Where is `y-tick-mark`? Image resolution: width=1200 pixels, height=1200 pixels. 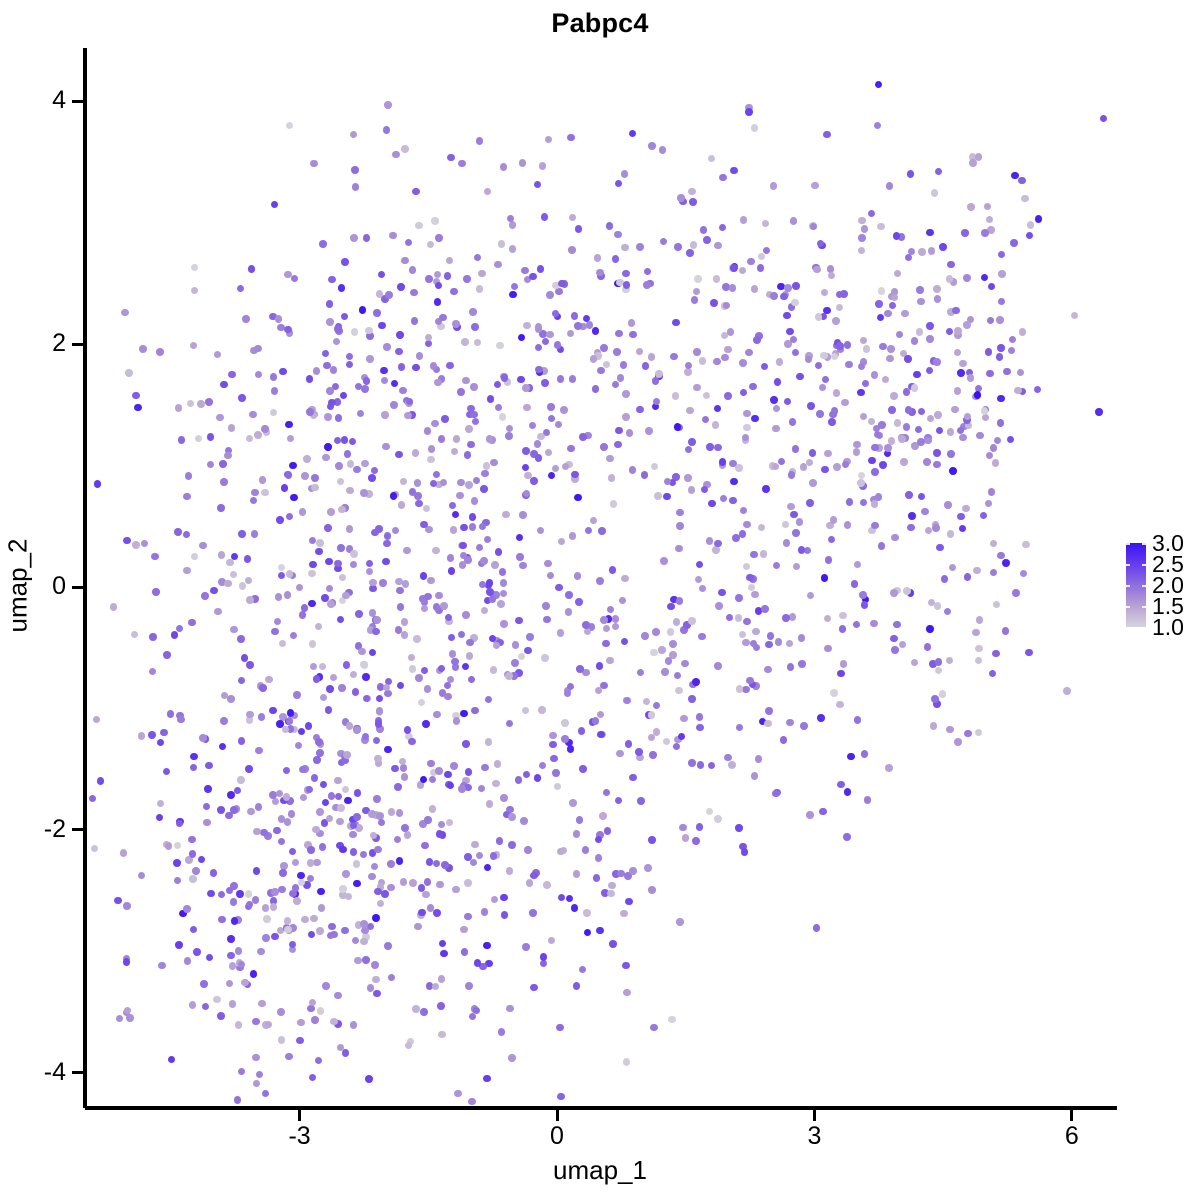
y-tick-mark is located at coordinates (77, 344).